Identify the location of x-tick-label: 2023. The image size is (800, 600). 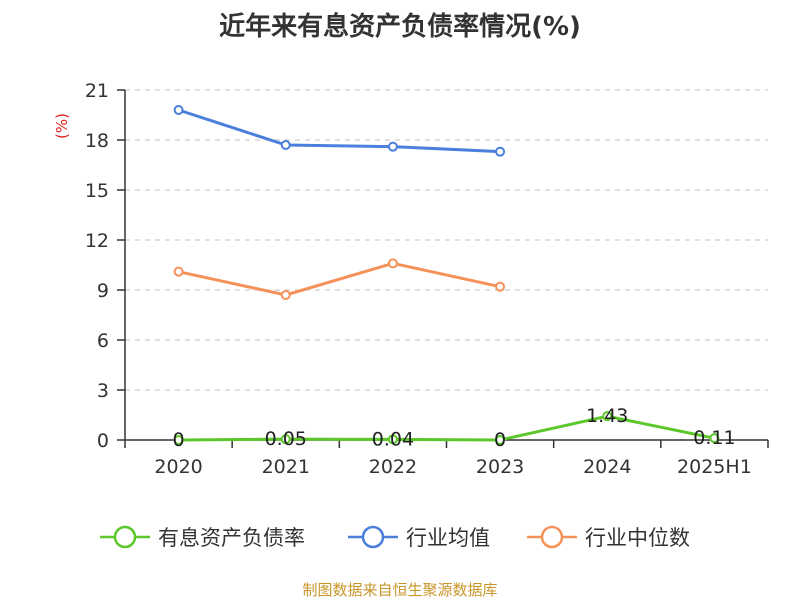
(500, 467).